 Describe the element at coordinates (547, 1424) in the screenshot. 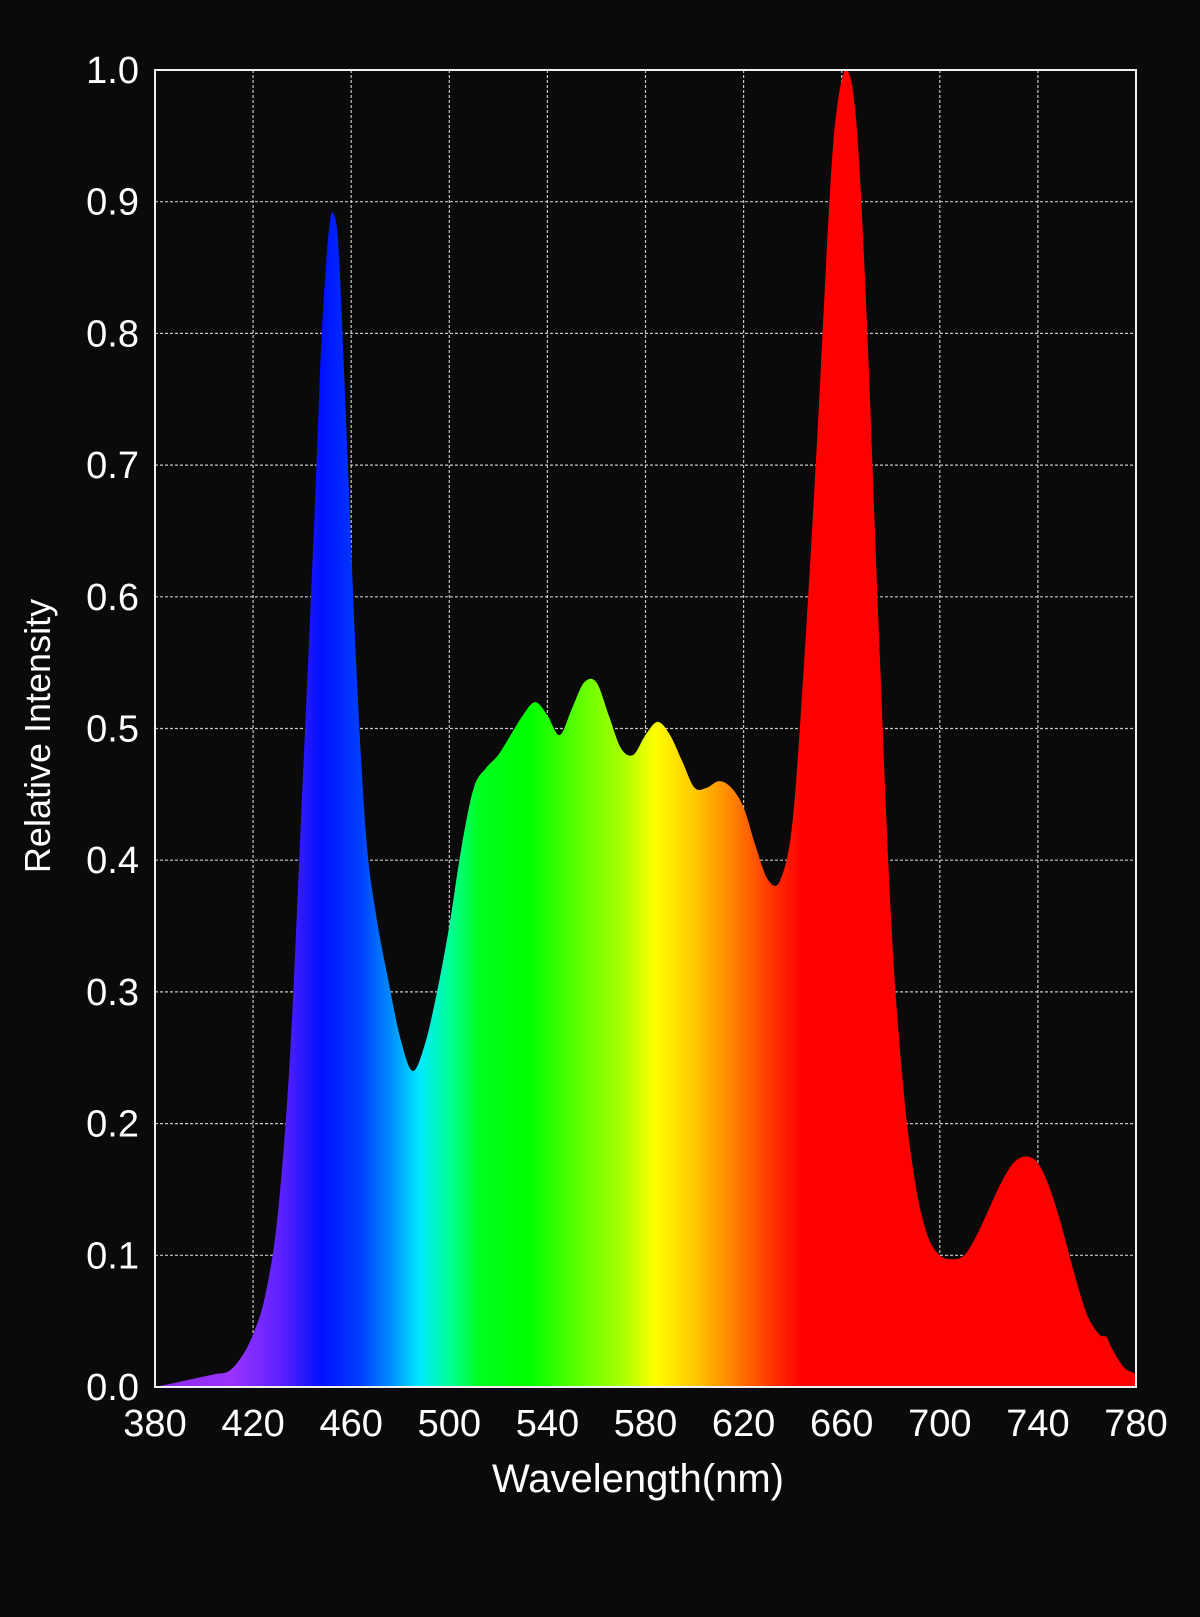

I see `x-tick-label: 540` at that location.